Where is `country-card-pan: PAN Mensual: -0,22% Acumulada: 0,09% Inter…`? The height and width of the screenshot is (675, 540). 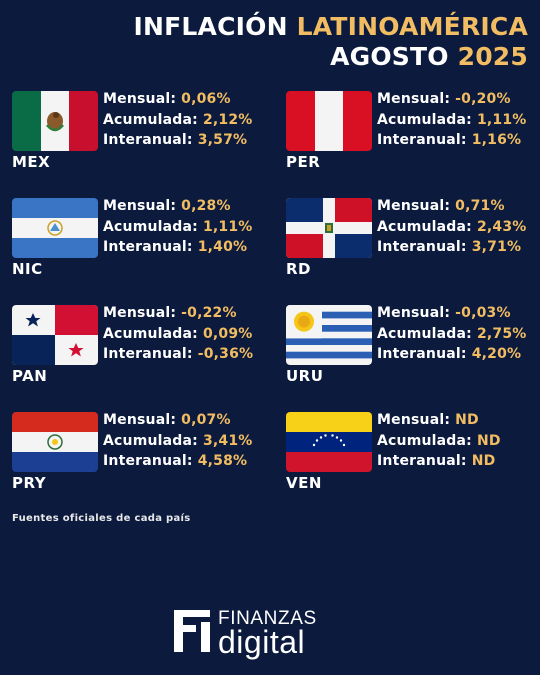
country-card-pan: PAN Mensual: -0,22% Acumulada: 0,09% Inter… is located at coordinates (142, 351).